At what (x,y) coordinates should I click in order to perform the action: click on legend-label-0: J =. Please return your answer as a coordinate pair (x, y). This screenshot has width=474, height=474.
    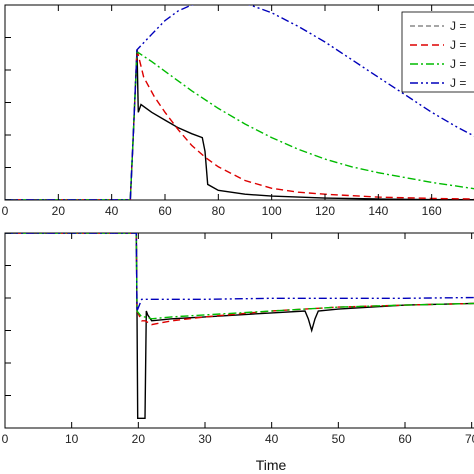
    Looking at the image, I should click on (458, 26).